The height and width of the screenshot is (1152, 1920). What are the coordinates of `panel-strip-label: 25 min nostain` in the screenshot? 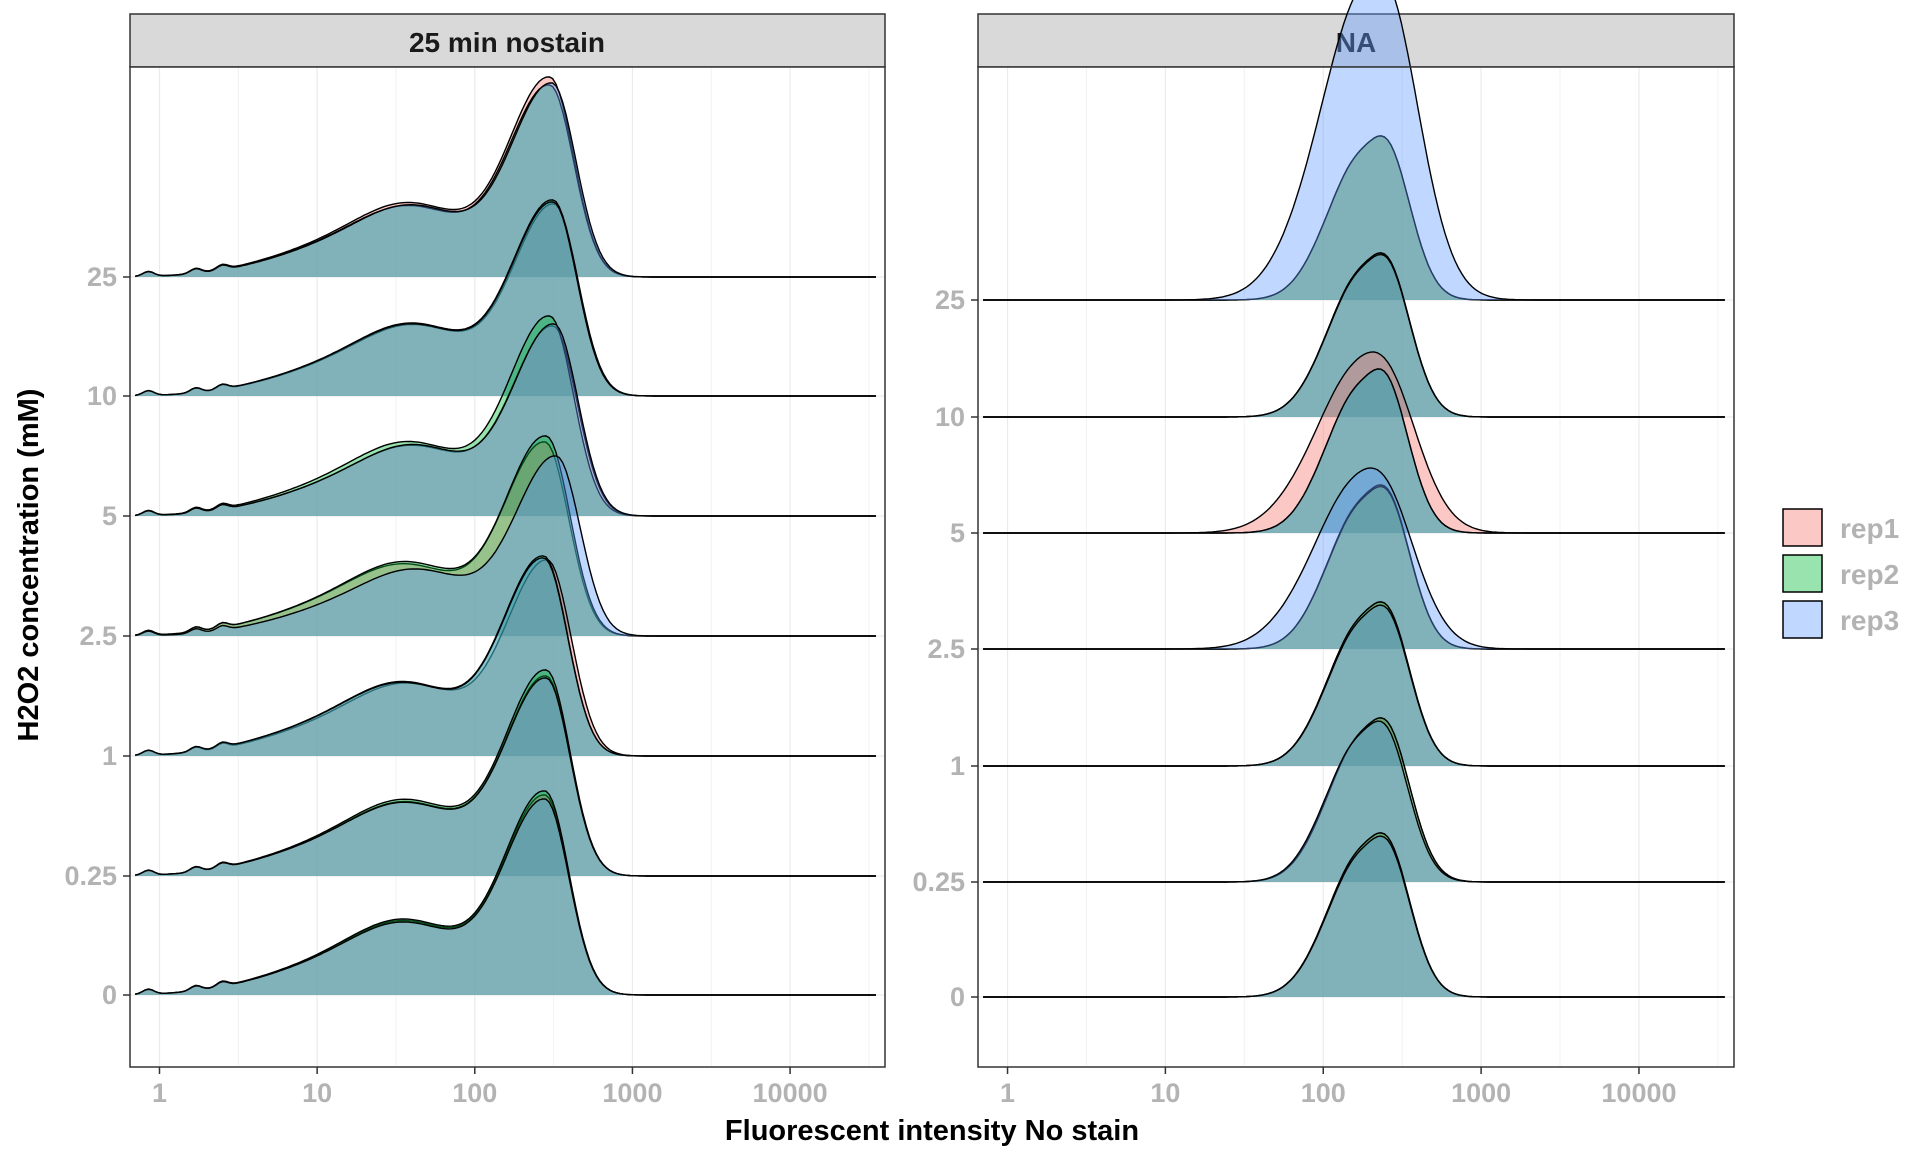 It's located at (507, 42).